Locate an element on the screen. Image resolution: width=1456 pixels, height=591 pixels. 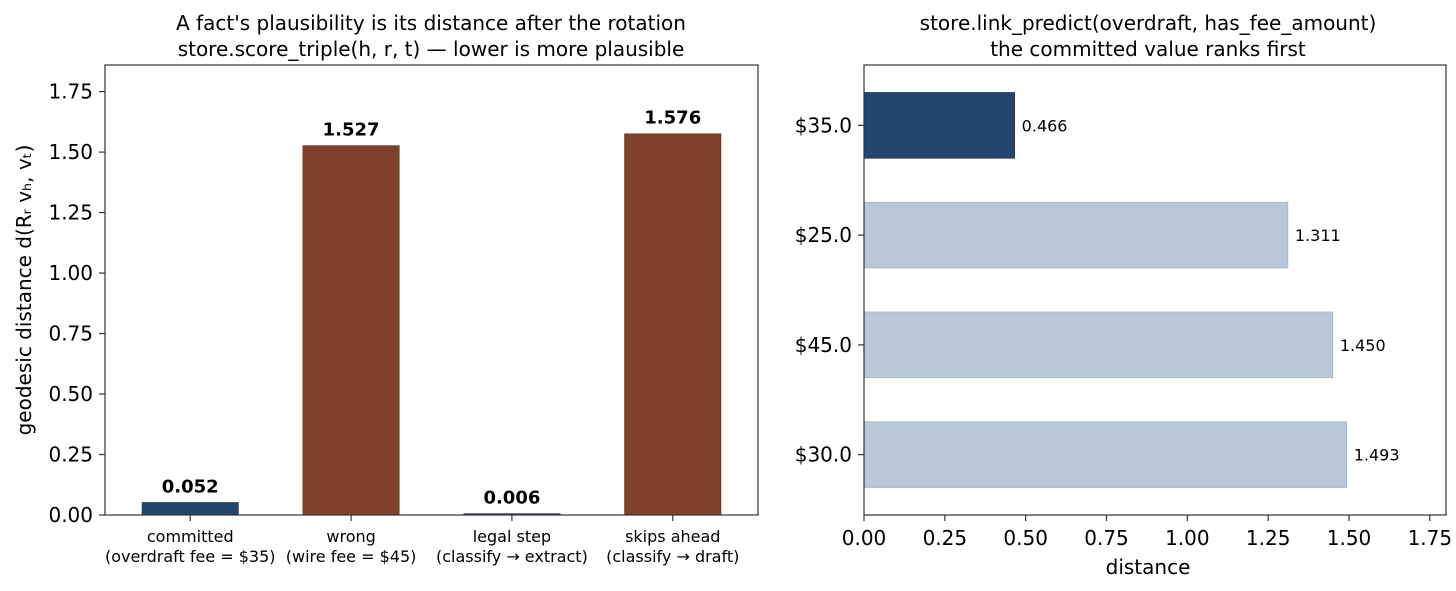
left-y-tick-label: 0.75 is located at coordinates (70, 334).